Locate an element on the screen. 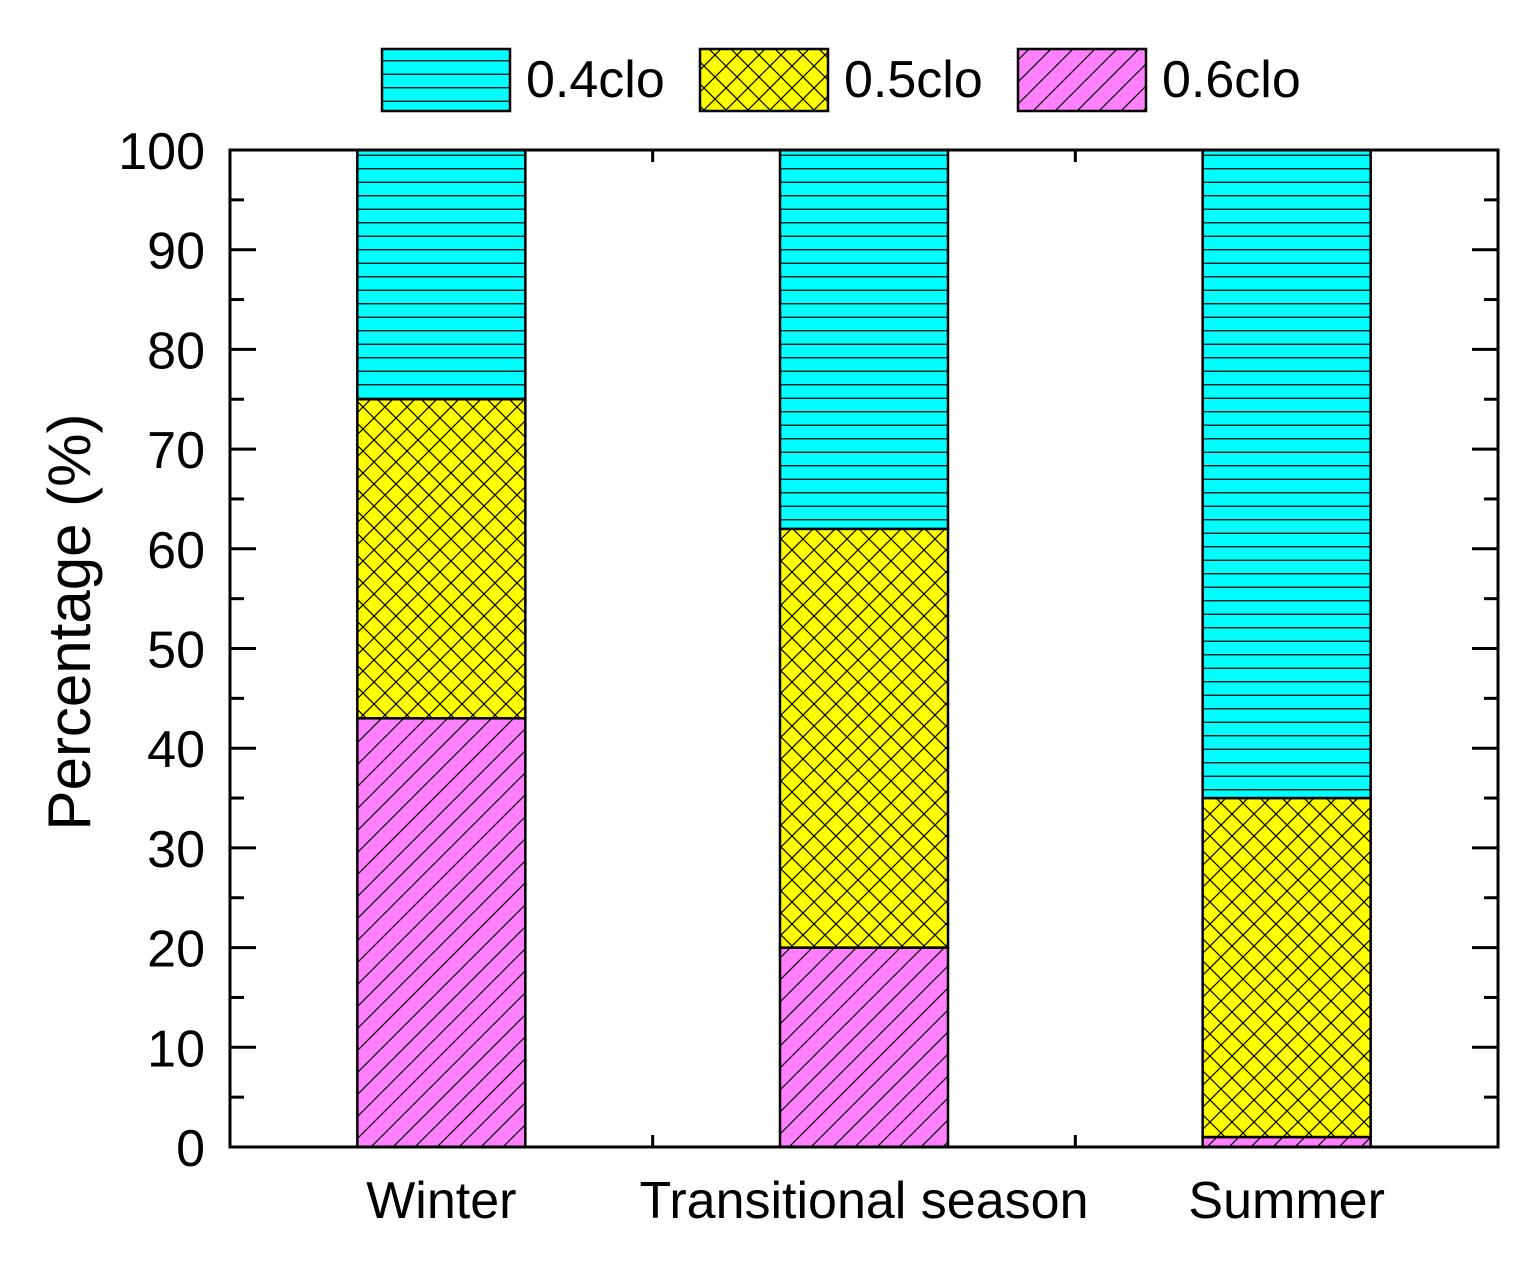 The height and width of the screenshot is (1265, 1533). y-tick-label: 60 is located at coordinates (176, 551).